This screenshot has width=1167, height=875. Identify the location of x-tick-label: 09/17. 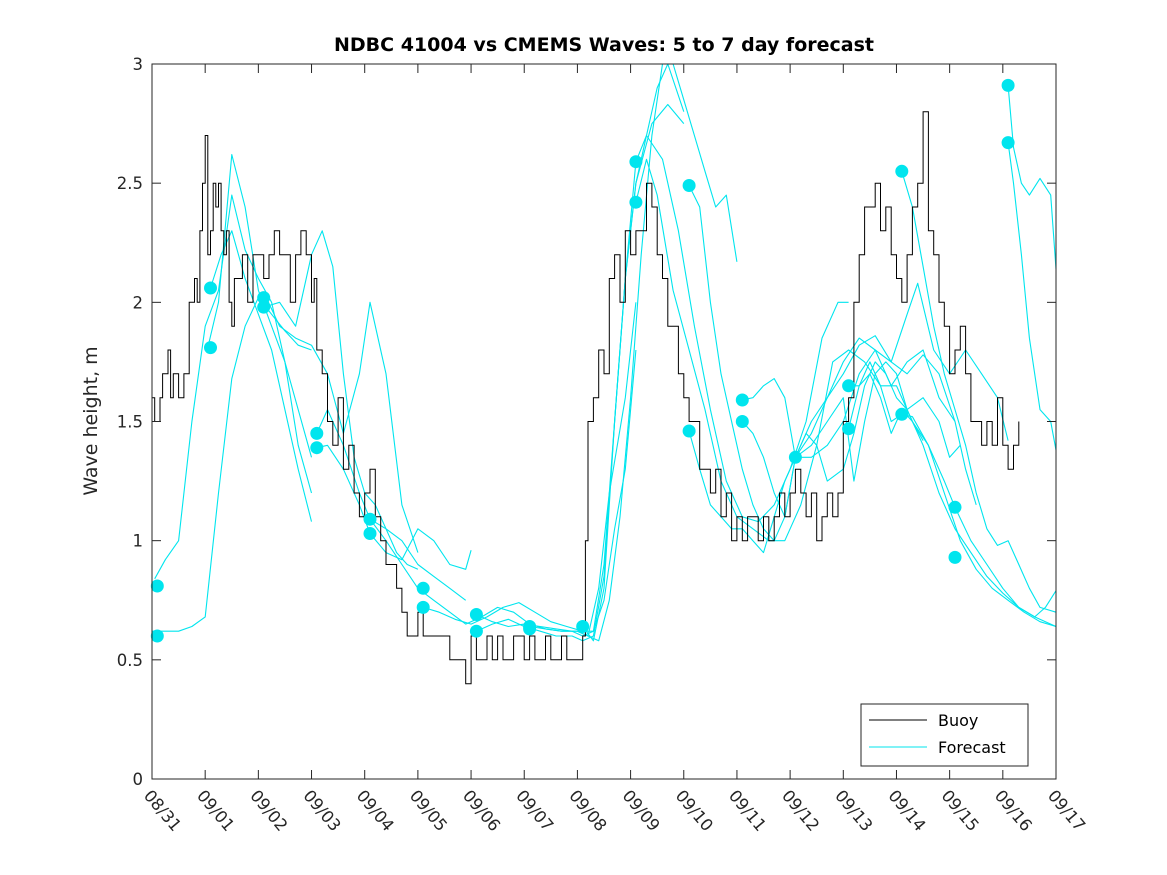
(1066, 810).